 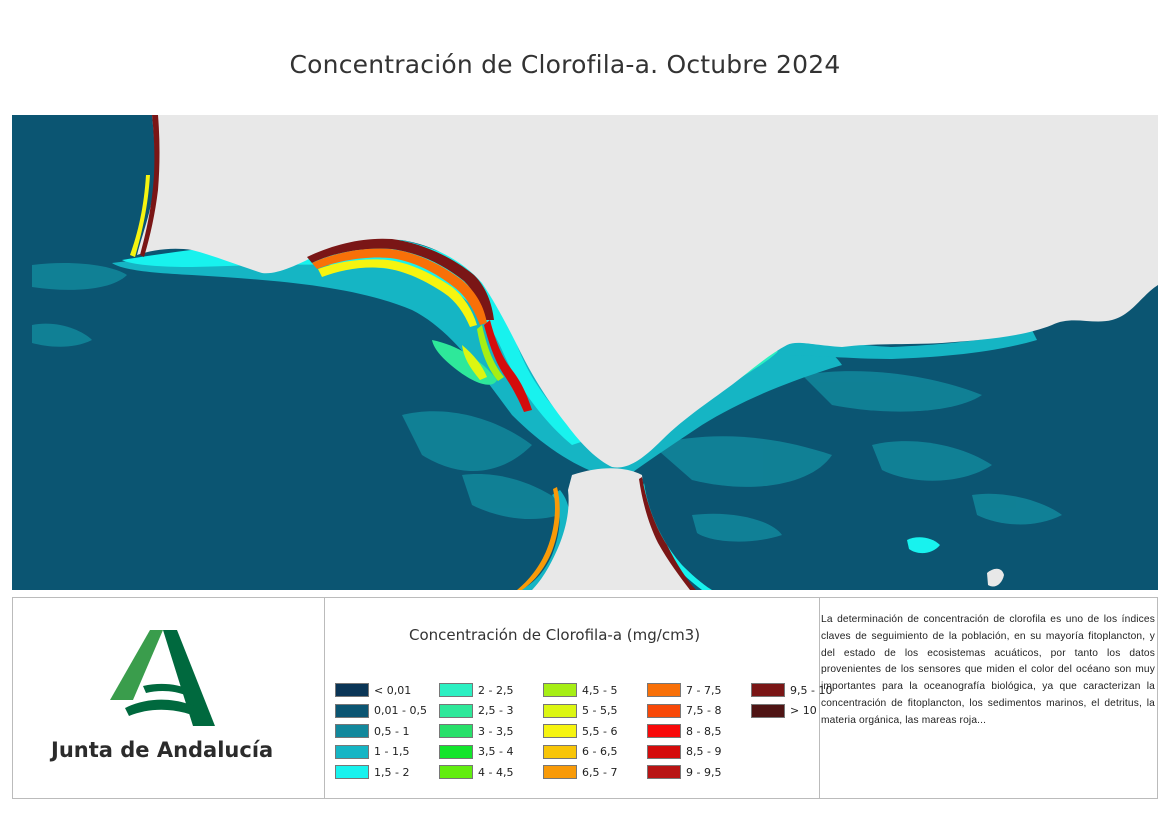 I want to click on legend-label: 4 - 4,5, so click(x=496, y=772).